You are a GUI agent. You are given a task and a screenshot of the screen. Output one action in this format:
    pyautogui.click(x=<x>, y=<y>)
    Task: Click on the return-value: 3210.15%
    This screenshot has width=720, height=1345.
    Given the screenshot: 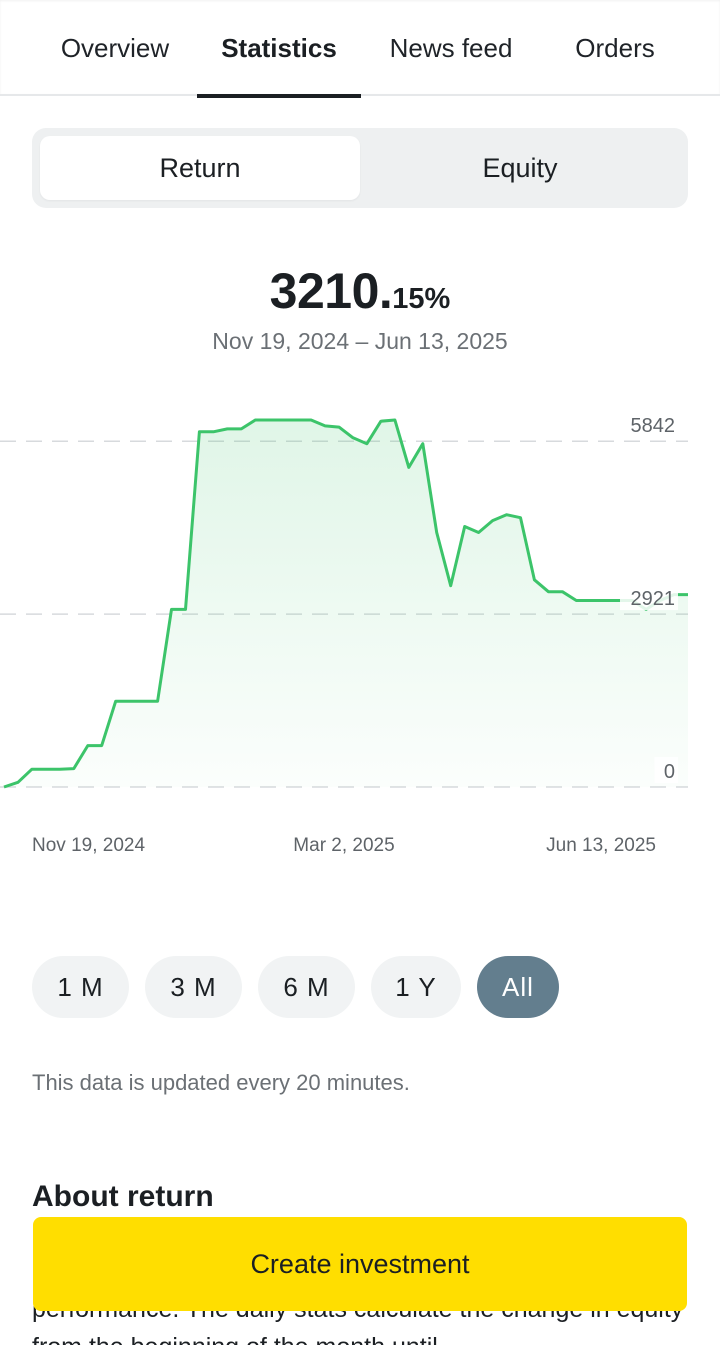 What is the action you would take?
    pyautogui.click(x=360, y=291)
    